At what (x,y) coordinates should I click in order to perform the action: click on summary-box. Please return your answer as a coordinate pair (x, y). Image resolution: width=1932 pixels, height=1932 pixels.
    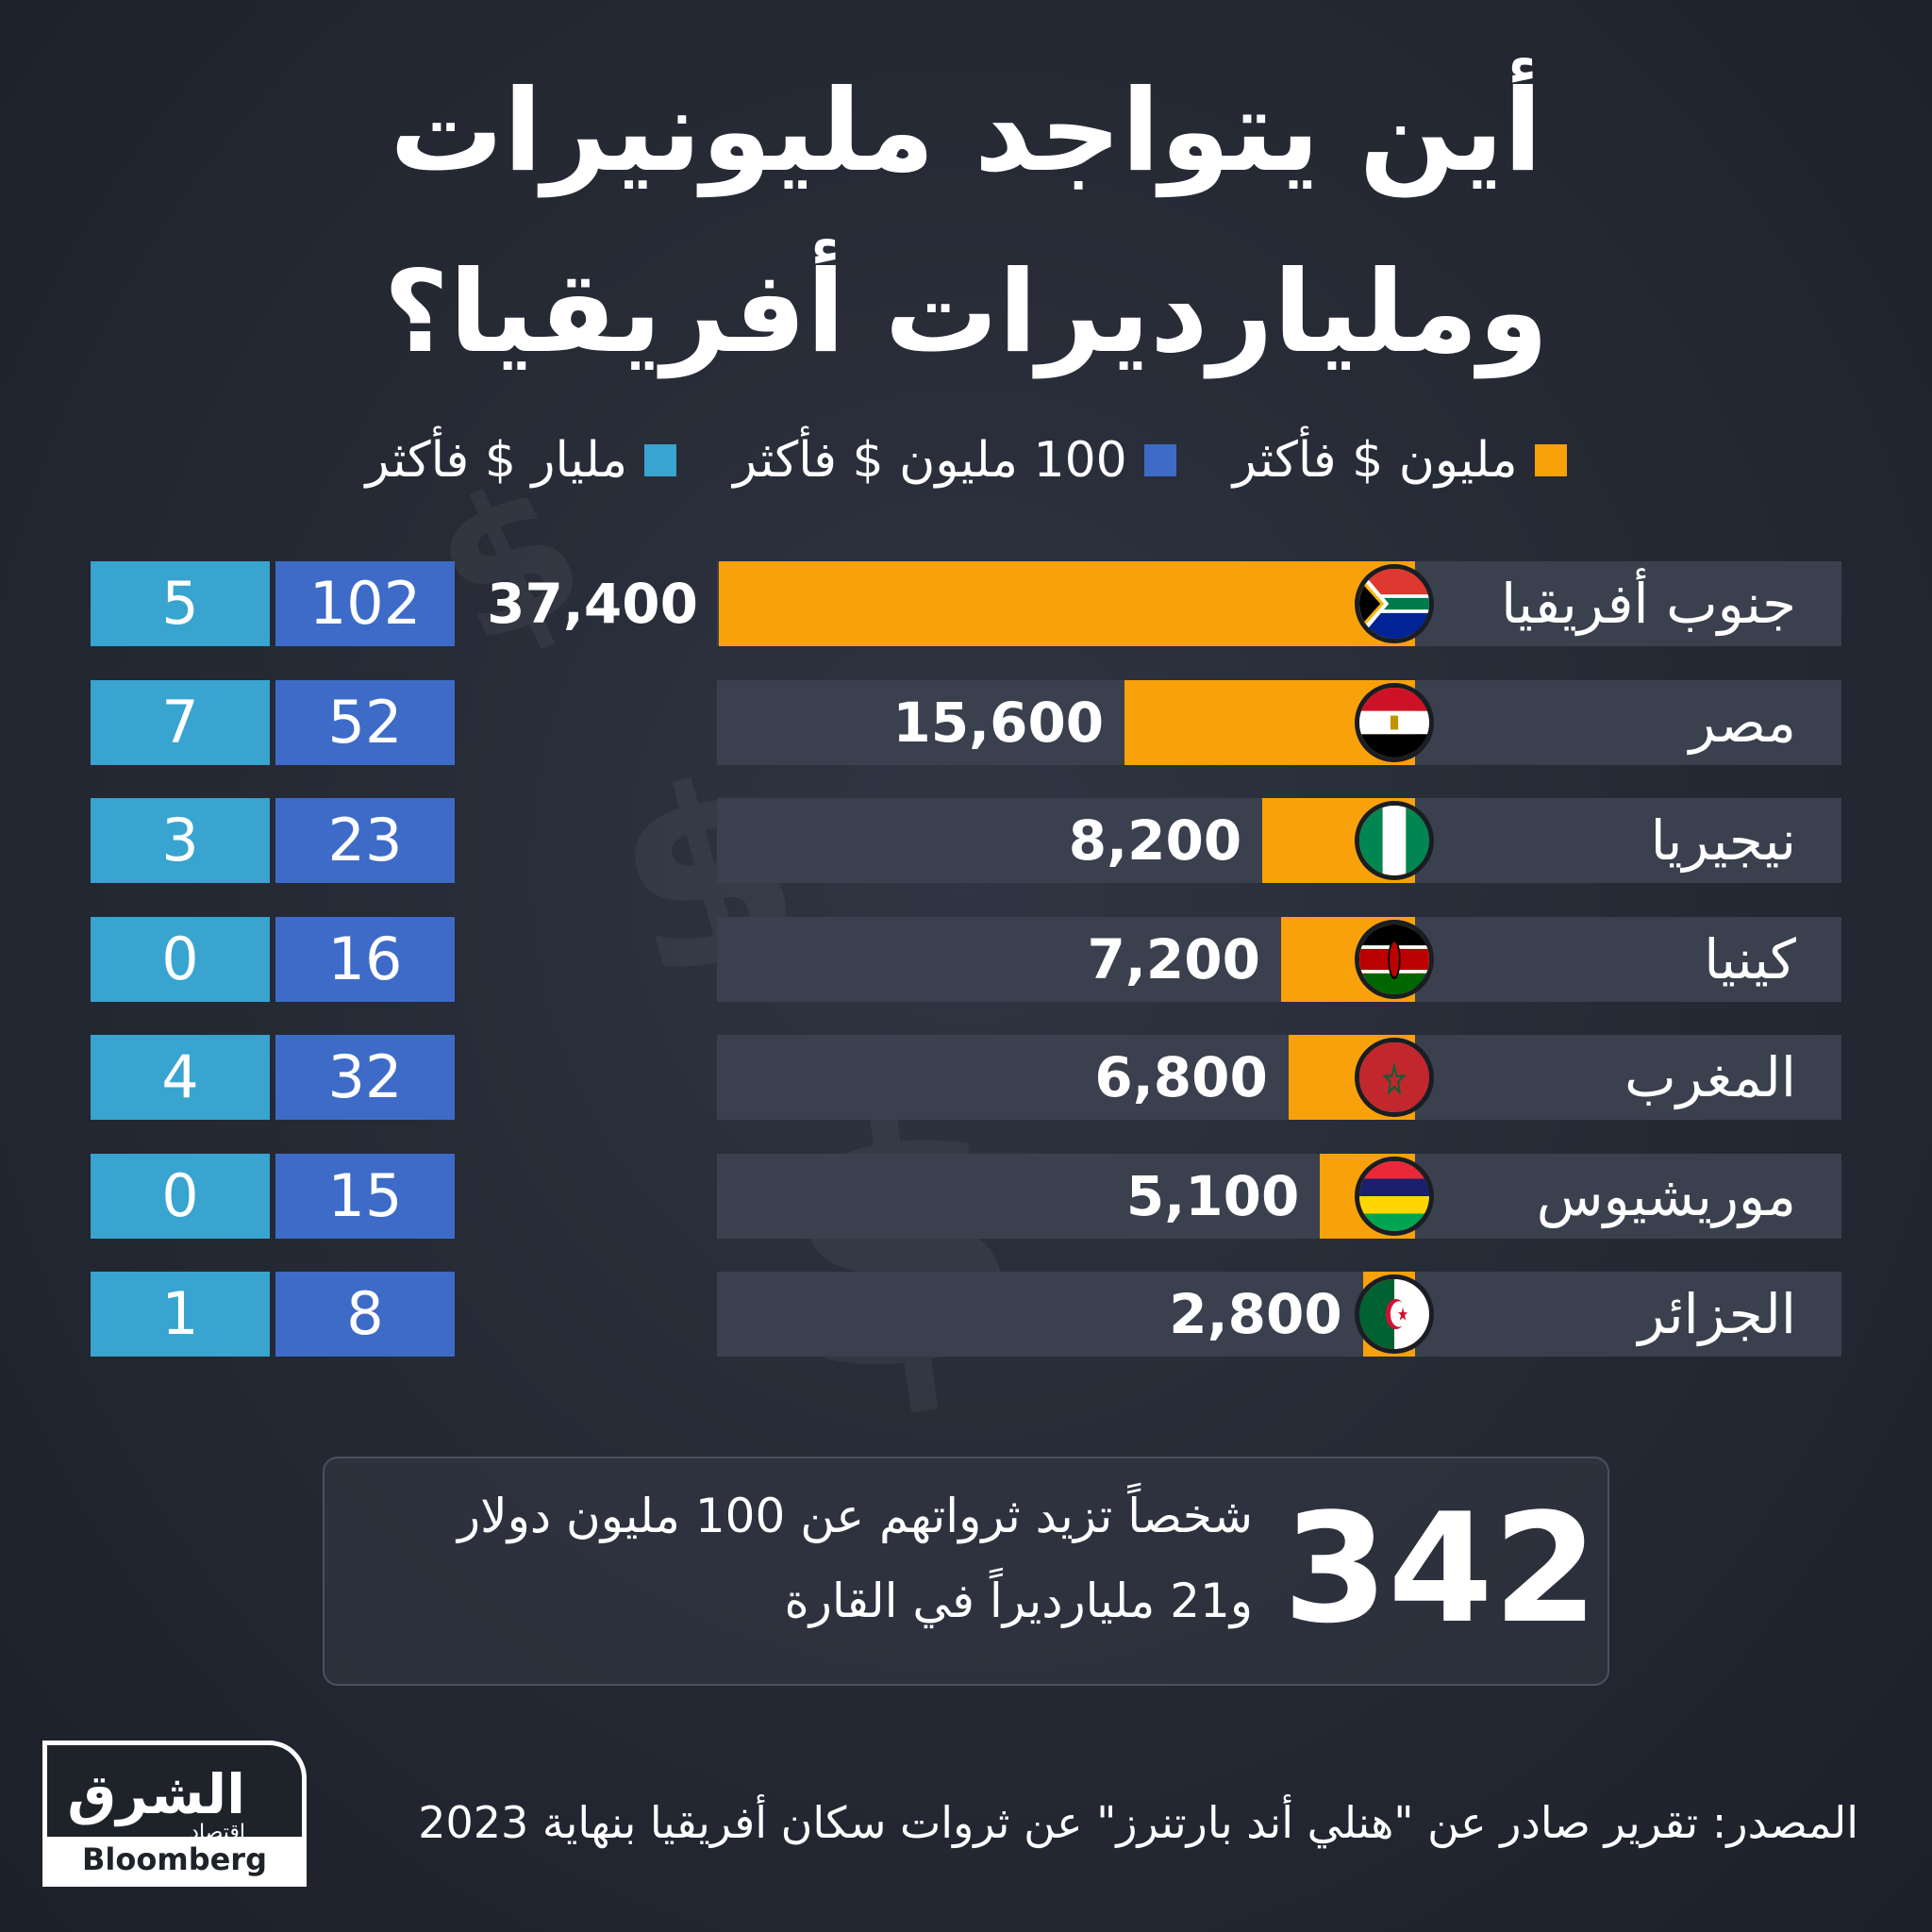
    Looking at the image, I should click on (966, 1572).